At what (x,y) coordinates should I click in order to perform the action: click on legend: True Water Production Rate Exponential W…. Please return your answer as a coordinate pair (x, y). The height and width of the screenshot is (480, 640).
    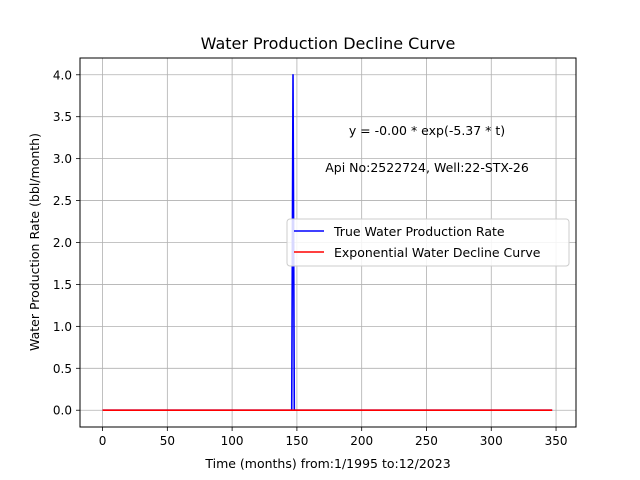
    Looking at the image, I should click on (428, 242).